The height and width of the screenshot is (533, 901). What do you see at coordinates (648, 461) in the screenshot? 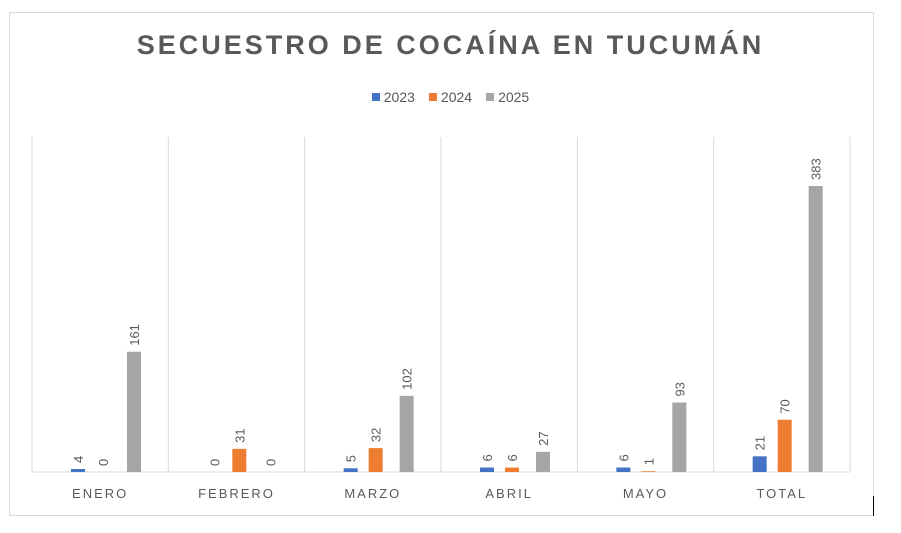
I see `data-label: 1` at bounding box center [648, 461].